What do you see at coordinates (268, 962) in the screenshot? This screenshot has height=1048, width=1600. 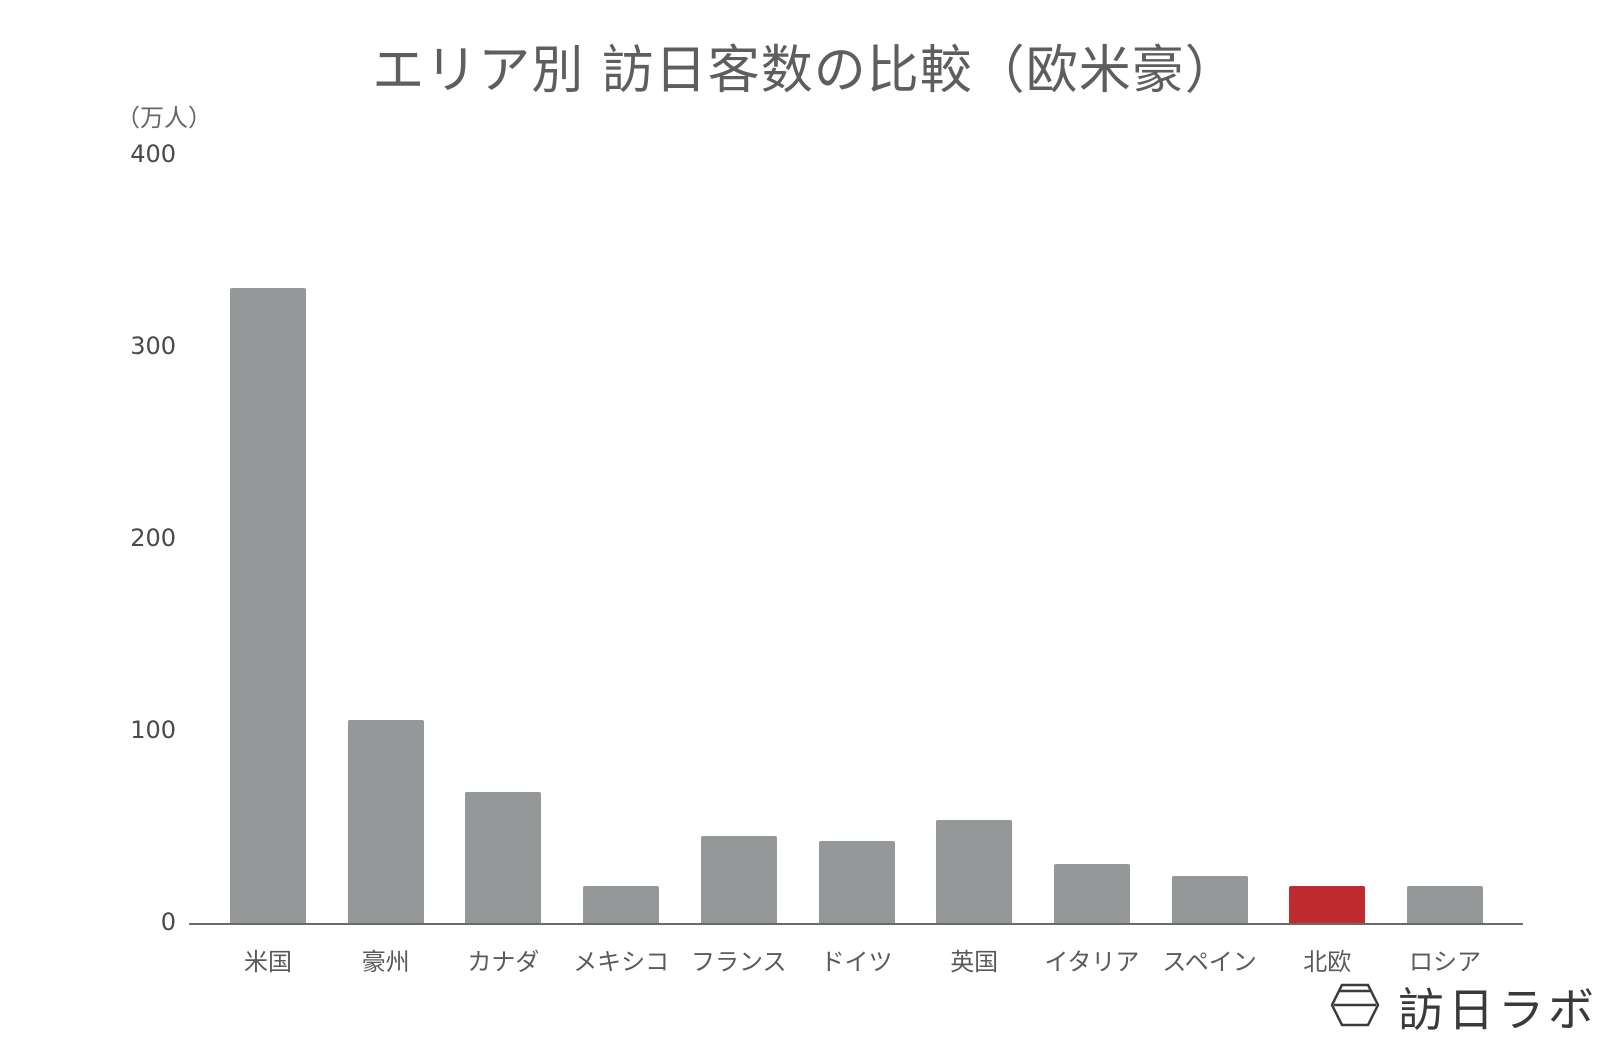 I see `x-tick-label: 米国` at bounding box center [268, 962].